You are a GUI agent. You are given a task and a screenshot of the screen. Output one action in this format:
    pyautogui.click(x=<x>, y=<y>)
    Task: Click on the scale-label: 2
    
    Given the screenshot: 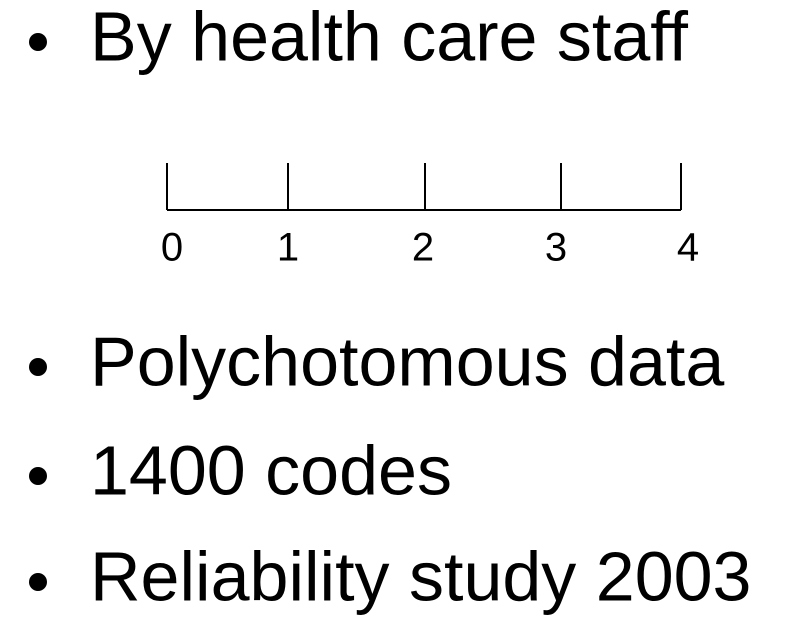 What is the action you would take?
    pyautogui.click(x=423, y=248)
    